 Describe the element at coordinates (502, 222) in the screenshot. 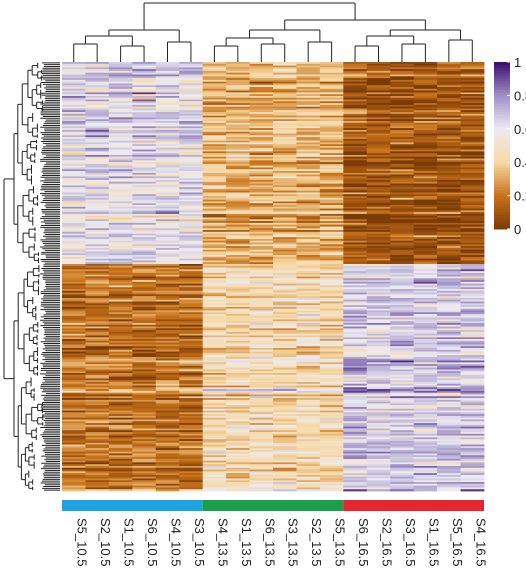

I see `colorbar-segment` at that location.